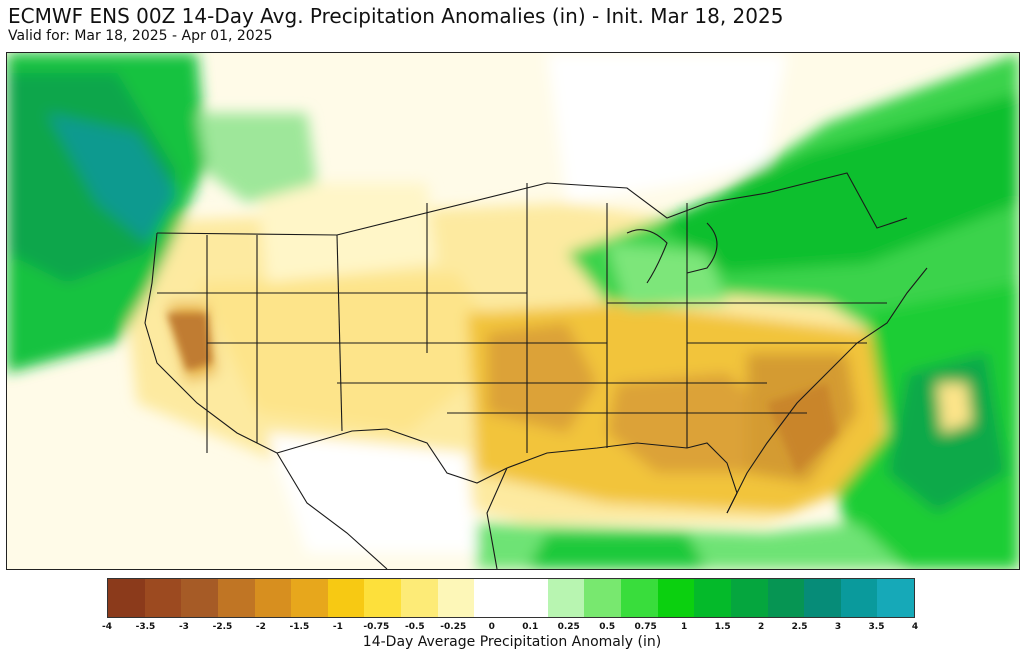  I want to click on colorbar-tick-label: -2.5, so click(222, 627).